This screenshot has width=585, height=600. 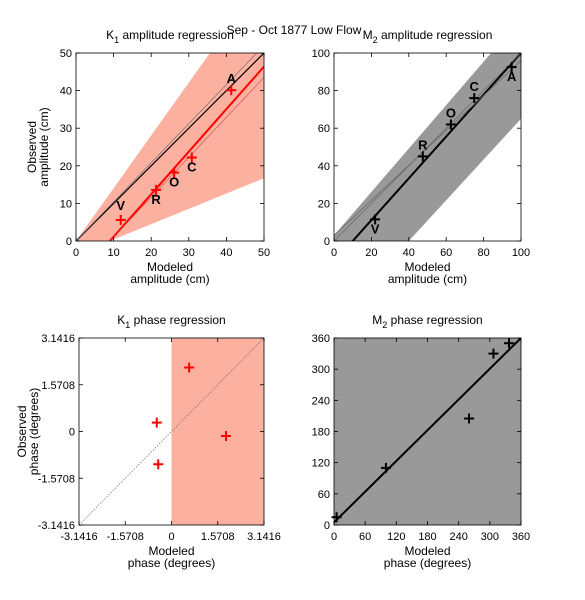 I want to click on y-tick-label: 10, so click(x=66, y=204).